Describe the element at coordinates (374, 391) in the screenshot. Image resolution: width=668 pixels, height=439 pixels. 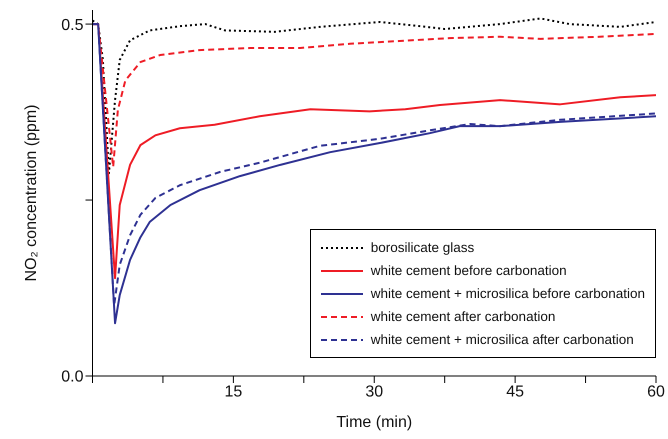
I see `x-tick-label: 30` at that location.